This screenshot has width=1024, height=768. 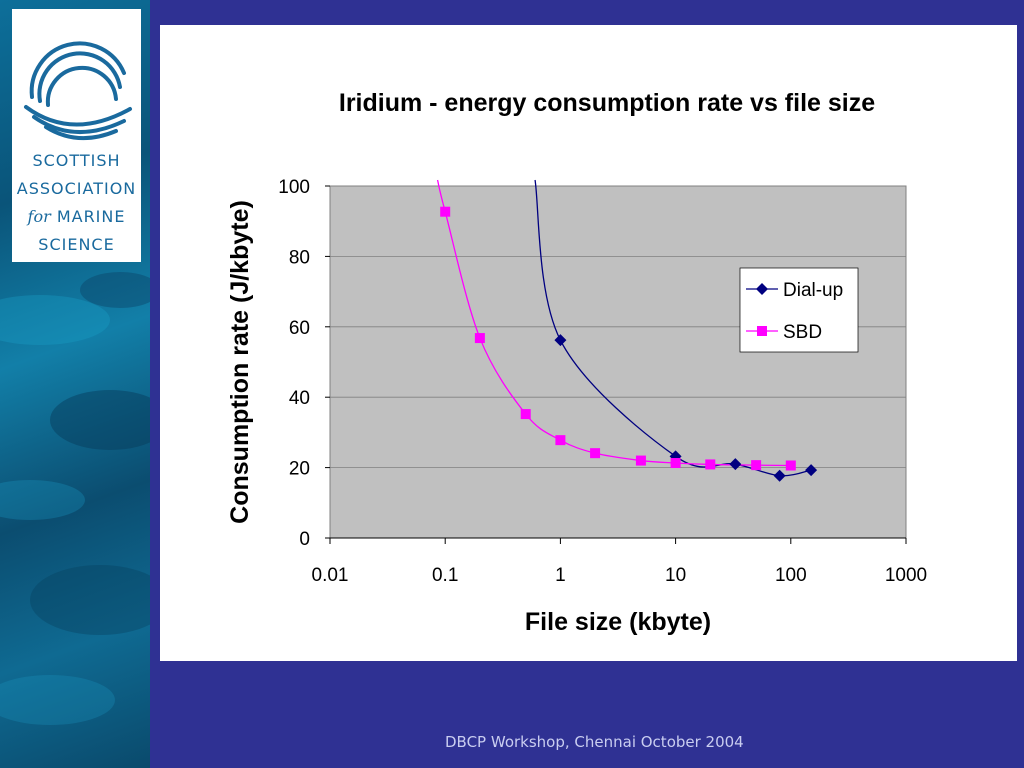 I want to click on y-tick-label: 100, so click(x=294, y=187).